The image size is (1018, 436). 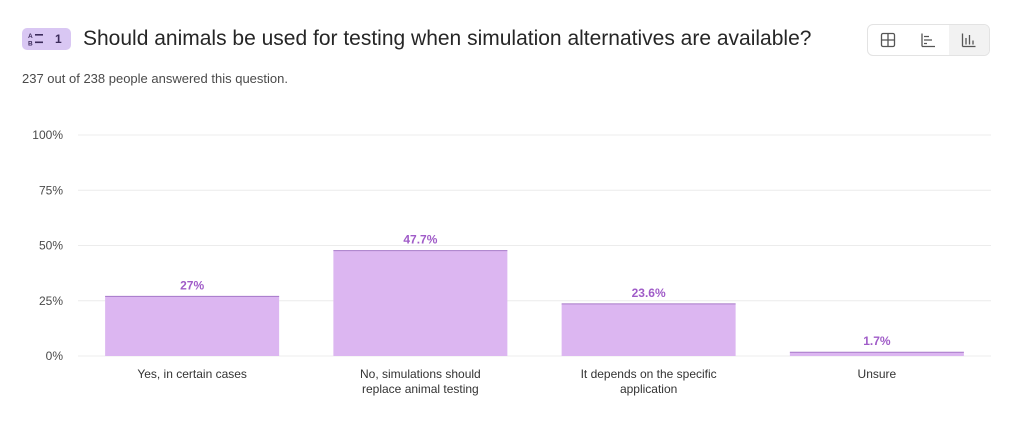 I want to click on x-category-label: Unsure, so click(x=877, y=374).